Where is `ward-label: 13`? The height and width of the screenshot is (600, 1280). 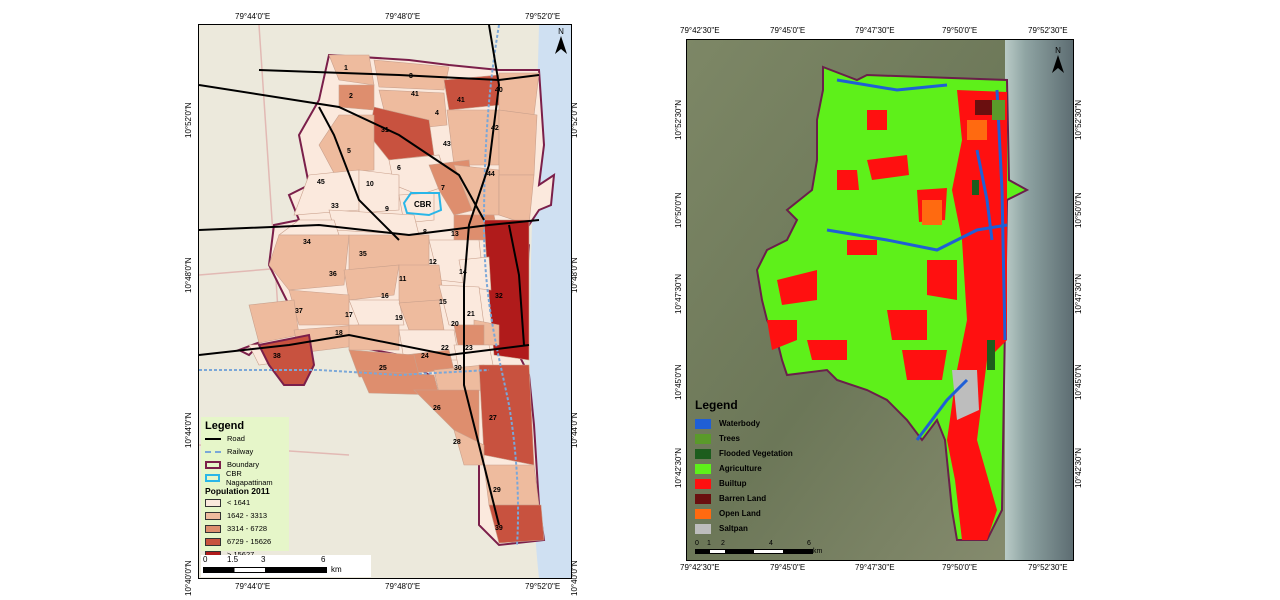 ward-label: 13 is located at coordinates (455, 234).